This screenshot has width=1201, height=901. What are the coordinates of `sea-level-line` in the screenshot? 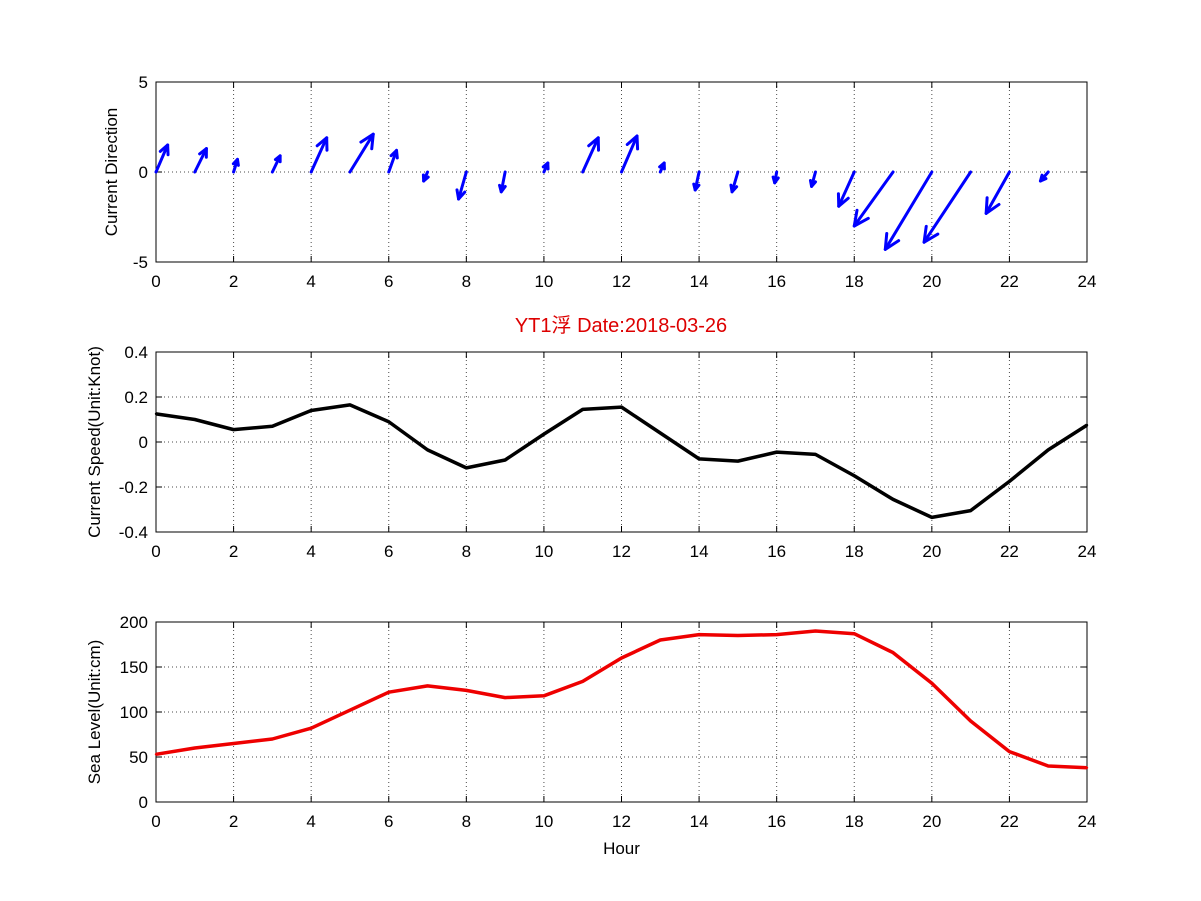 It's located at (621, 699).